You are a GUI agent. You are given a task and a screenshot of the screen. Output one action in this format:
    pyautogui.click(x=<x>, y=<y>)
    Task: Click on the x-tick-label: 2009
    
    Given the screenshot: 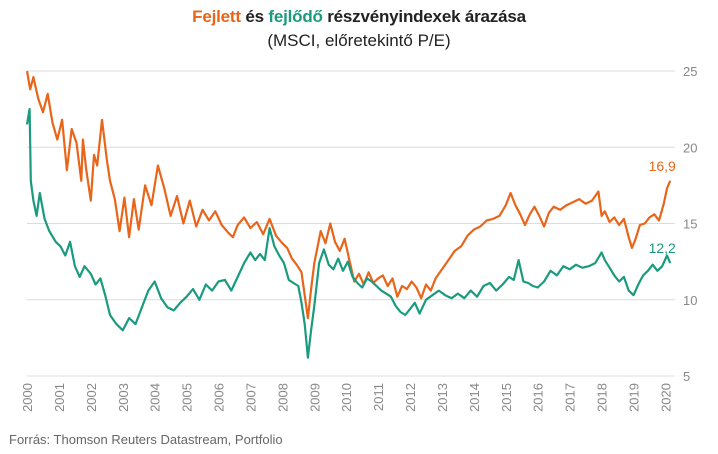 What is the action you would take?
    pyautogui.click(x=314, y=397)
    